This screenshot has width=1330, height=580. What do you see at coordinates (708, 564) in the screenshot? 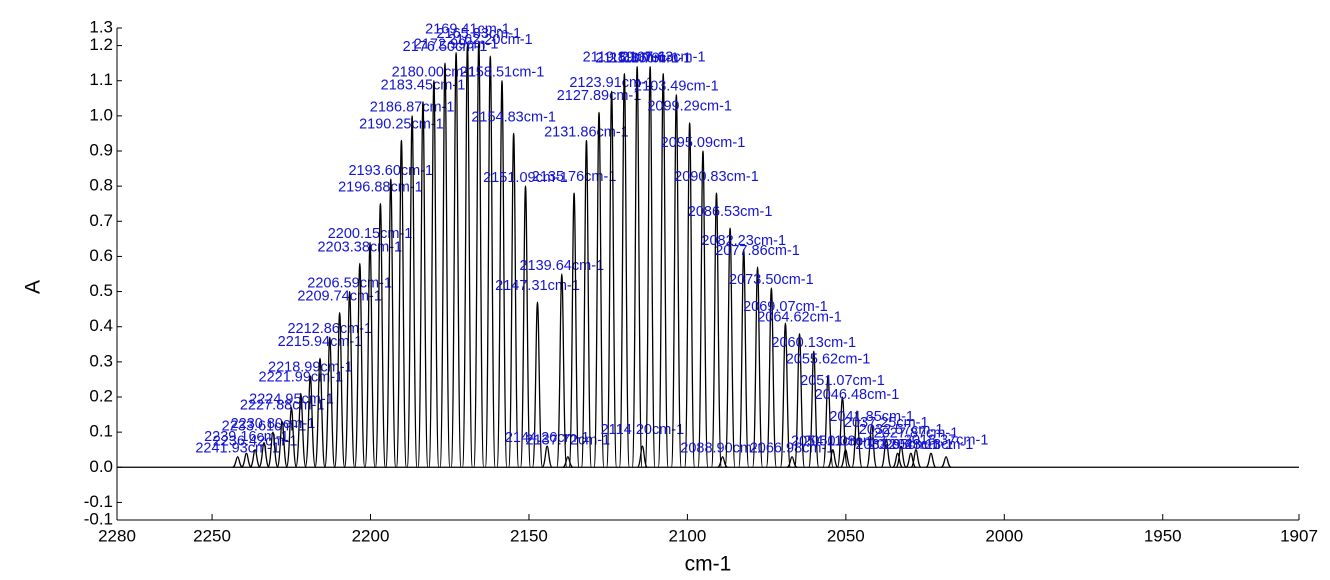
I see `x-axis-label: cm-1` at bounding box center [708, 564].